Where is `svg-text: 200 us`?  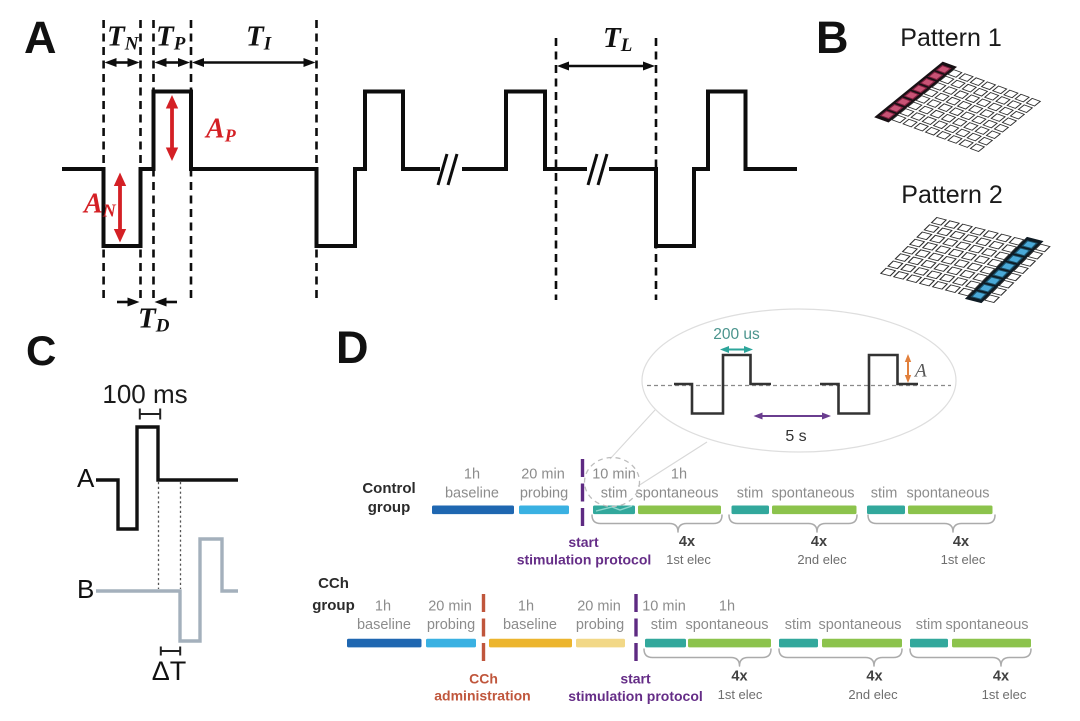 svg-text: 200 us is located at coordinates (736, 334).